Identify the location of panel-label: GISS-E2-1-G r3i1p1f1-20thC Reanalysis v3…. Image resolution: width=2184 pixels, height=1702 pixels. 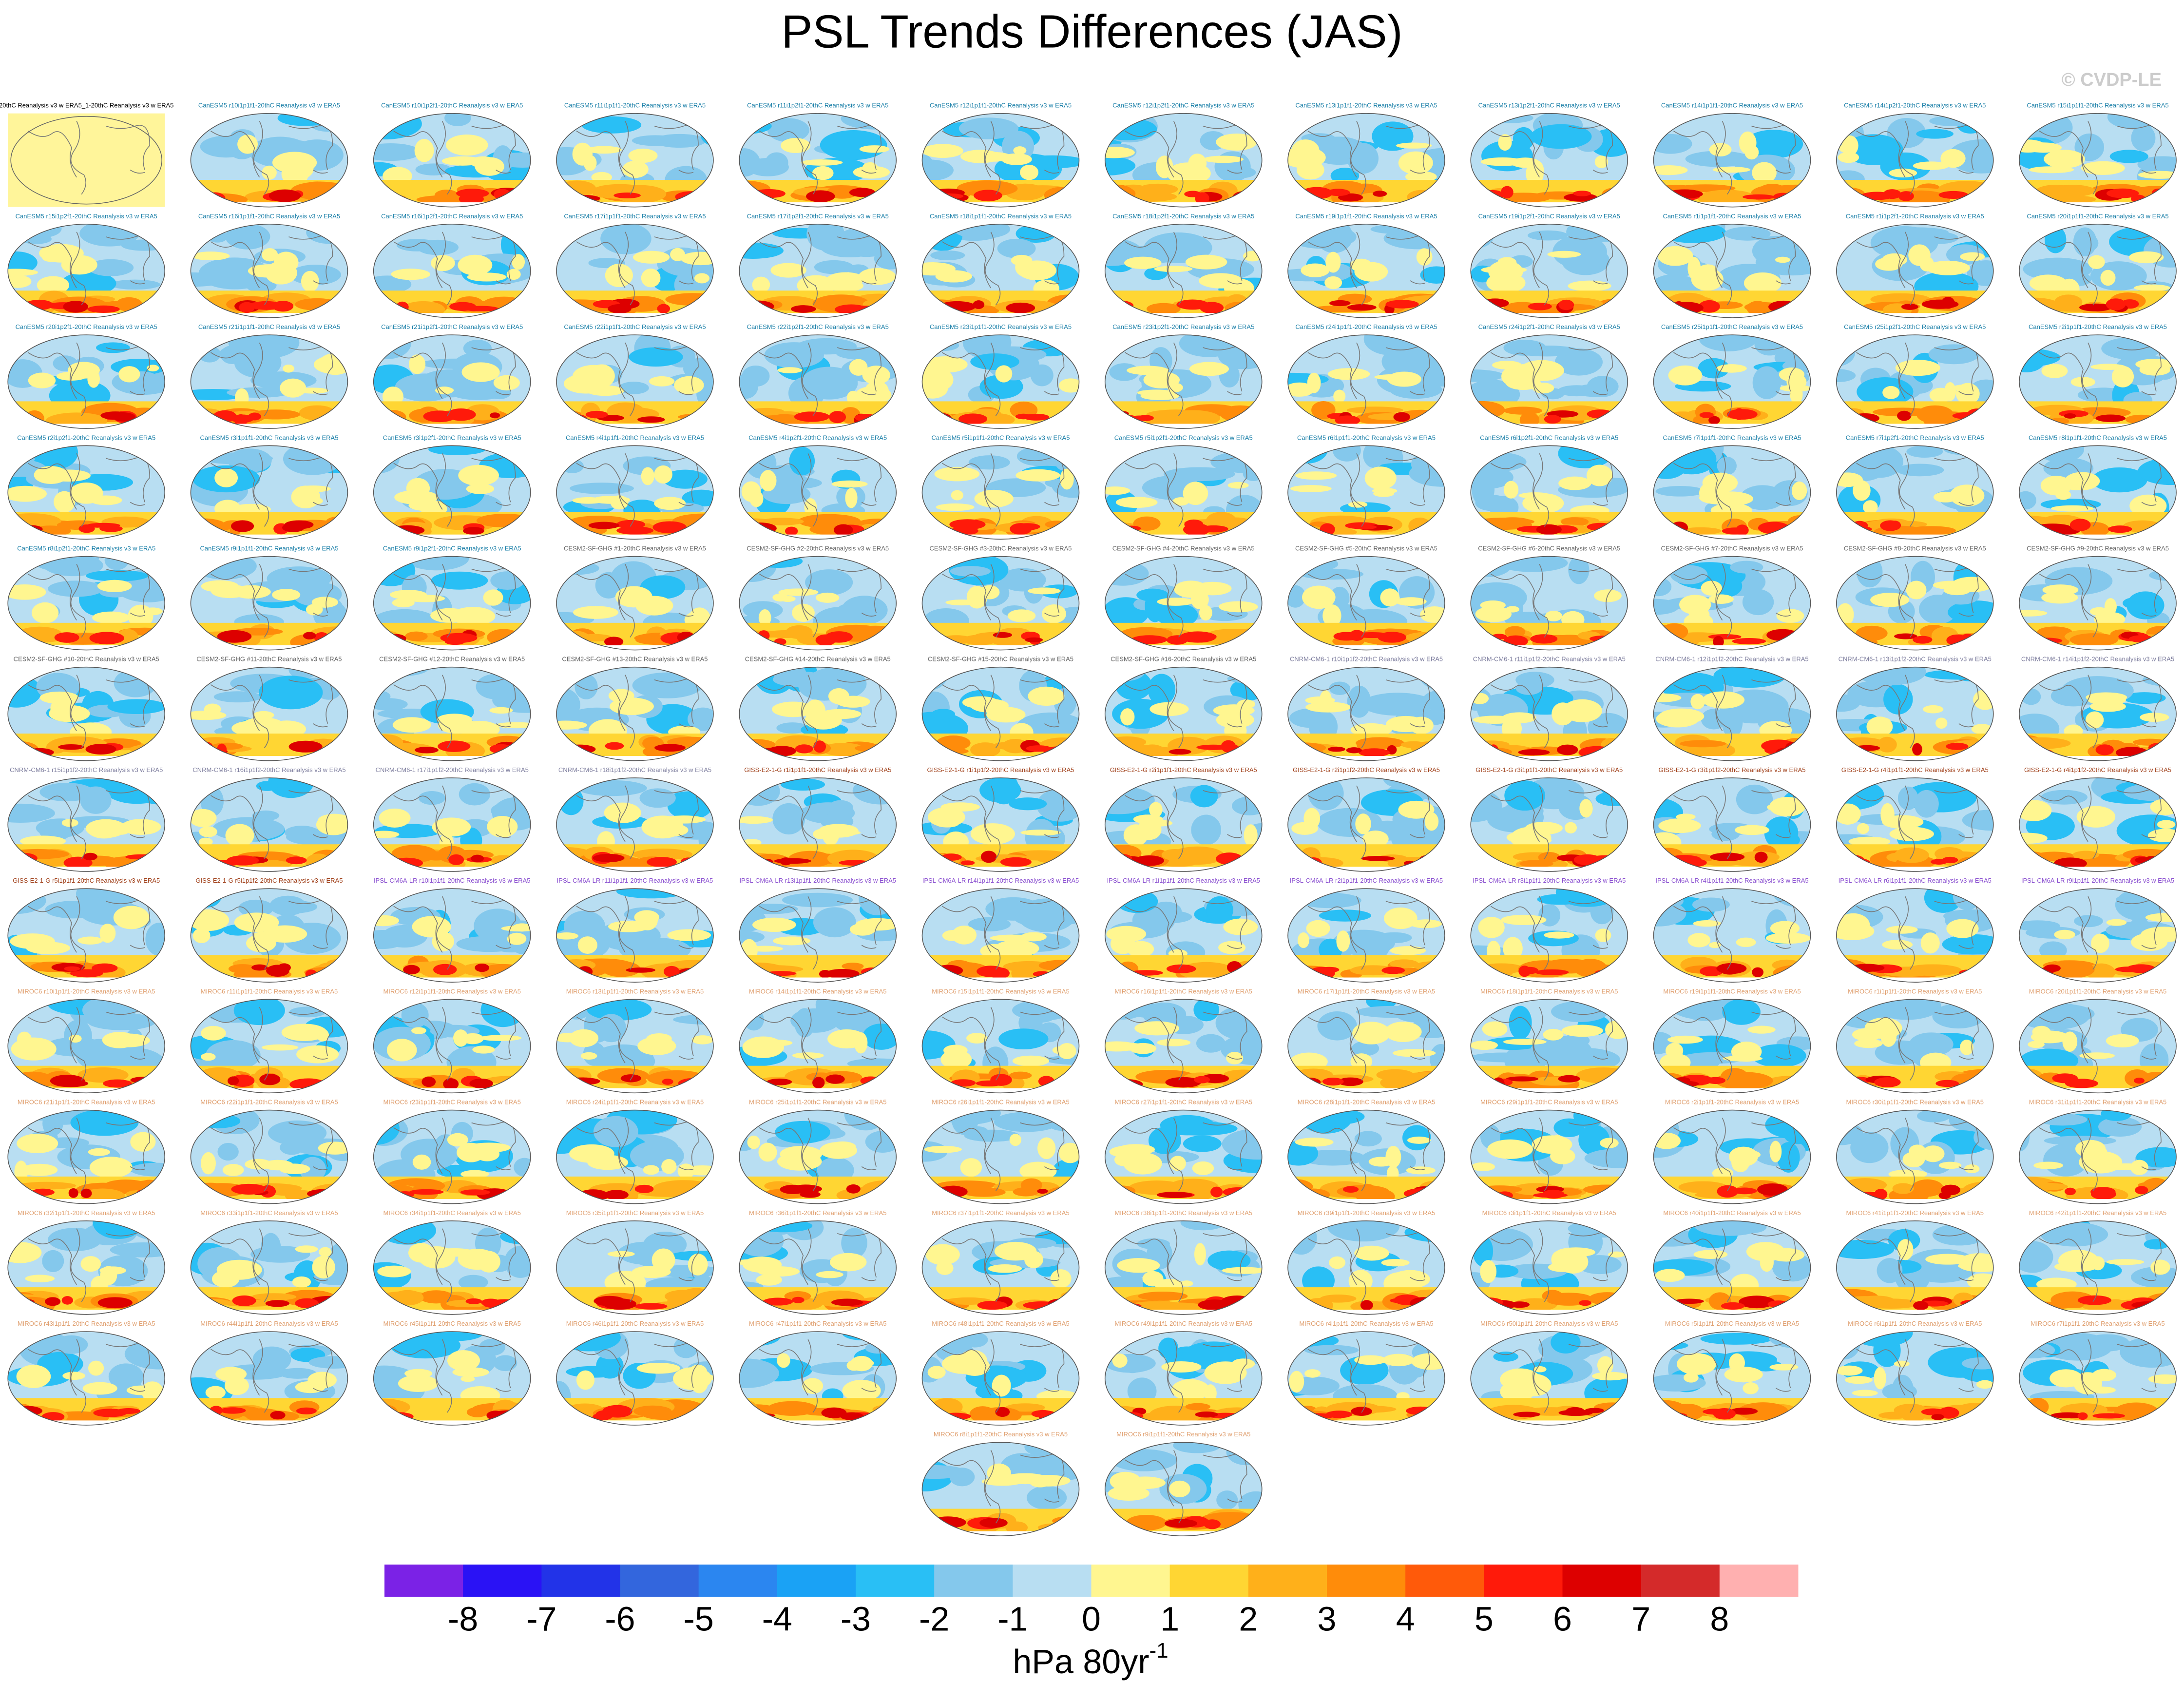
(1549, 770).